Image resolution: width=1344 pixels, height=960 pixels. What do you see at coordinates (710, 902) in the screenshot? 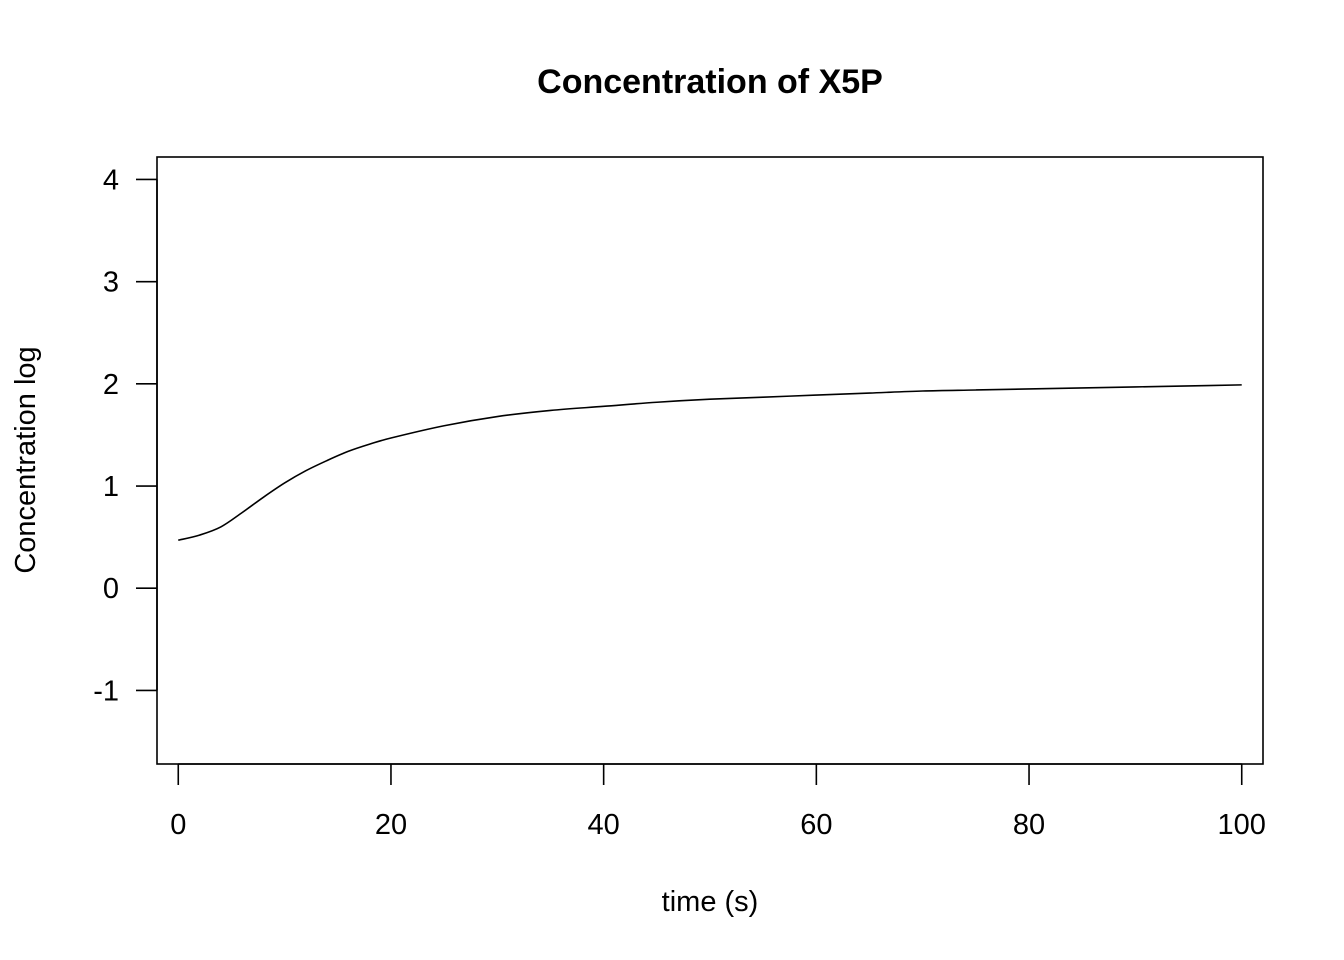
I see `x-axis-label: time (s)` at bounding box center [710, 902].